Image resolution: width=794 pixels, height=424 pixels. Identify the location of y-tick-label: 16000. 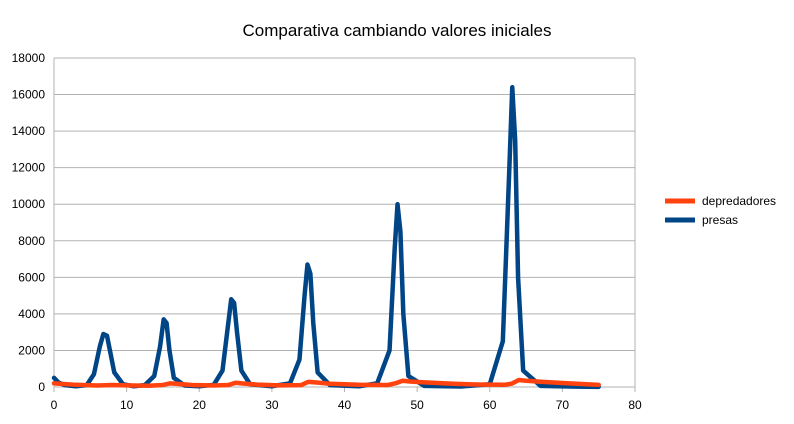
(29, 95).